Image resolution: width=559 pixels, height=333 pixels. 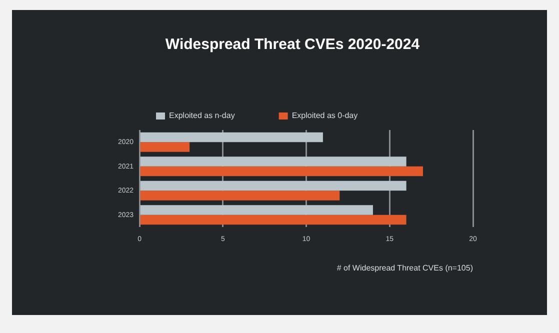 I want to click on legend-label: Exploited as n-day, so click(x=202, y=115).